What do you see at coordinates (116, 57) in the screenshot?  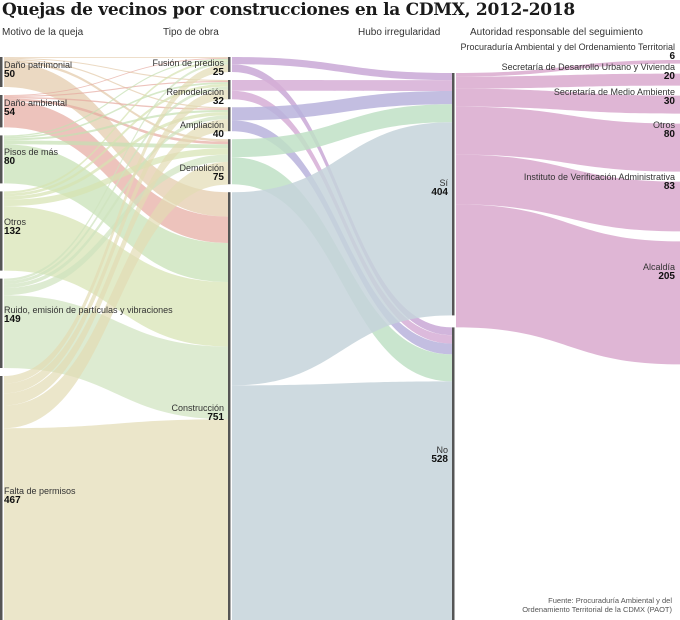 I see `flow-motivo-dano-patrimonial-to-fusion-de-predios` at bounding box center [116, 57].